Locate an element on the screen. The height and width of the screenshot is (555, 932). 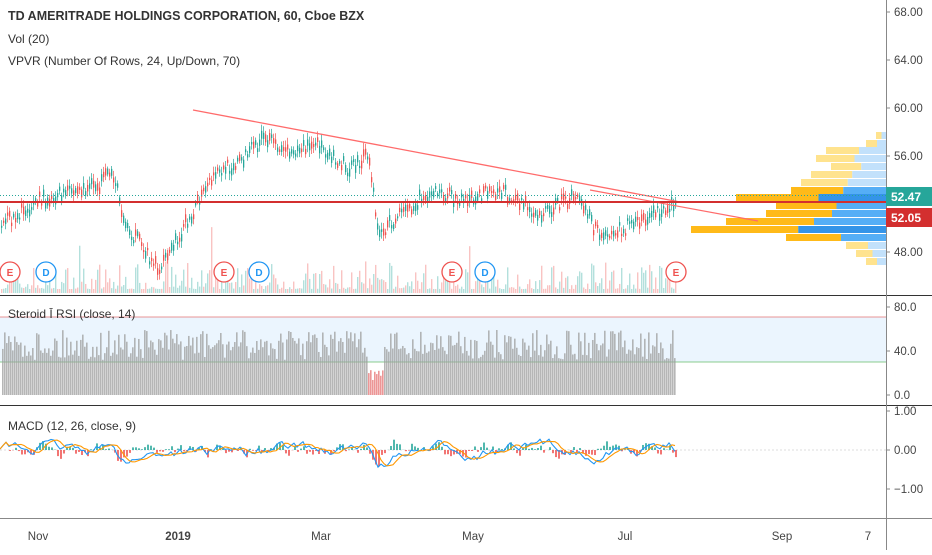
volume-legend: Vol (20) is located at coordinates (28, 39).